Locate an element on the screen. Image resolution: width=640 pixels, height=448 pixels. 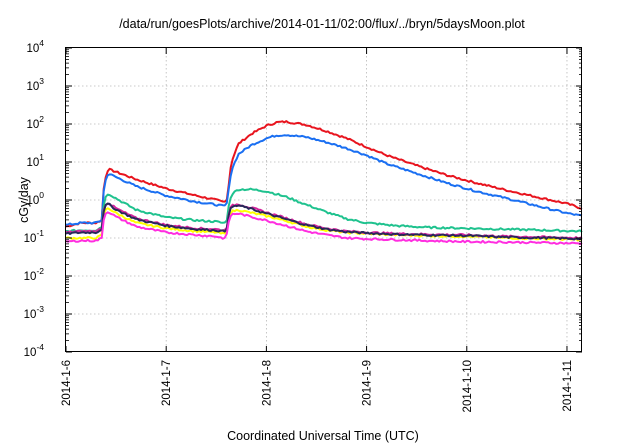
y-tick-labels: 10⁻⁴ 10⁻³ 10⁻² 10⁻¹ 10⁰ 10¹ 10² 10³ 10⁴ is located at coordinates (34, 198).